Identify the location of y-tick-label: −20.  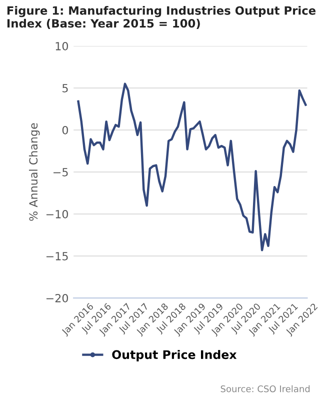
(57, 298).